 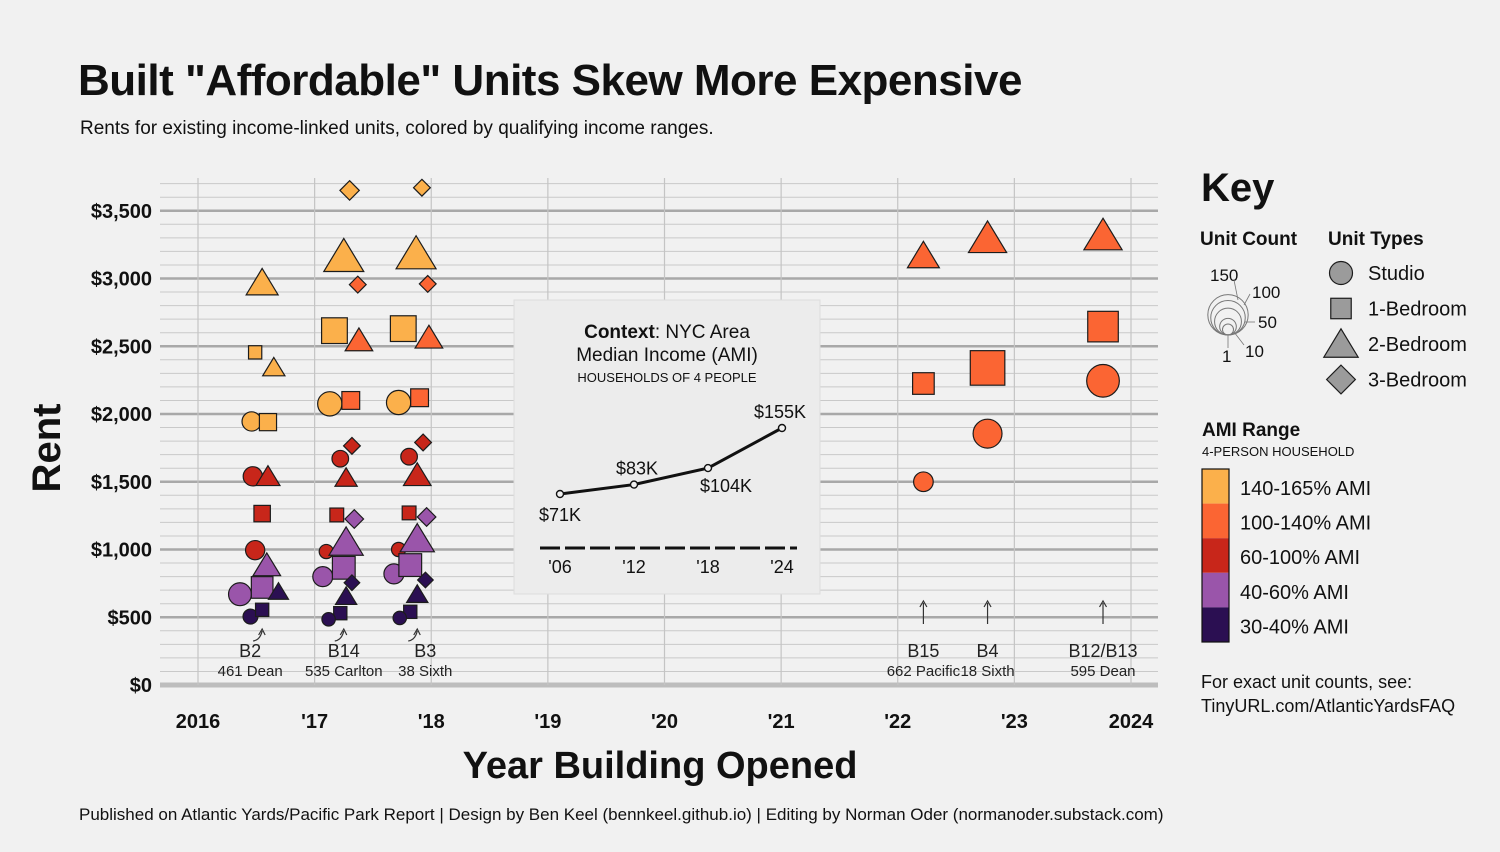 What do you see at coordinates (1305, 524) in the screenshot?
I see `ami-range-label: 100-140% AMI` at bounding box center [1305, 524].